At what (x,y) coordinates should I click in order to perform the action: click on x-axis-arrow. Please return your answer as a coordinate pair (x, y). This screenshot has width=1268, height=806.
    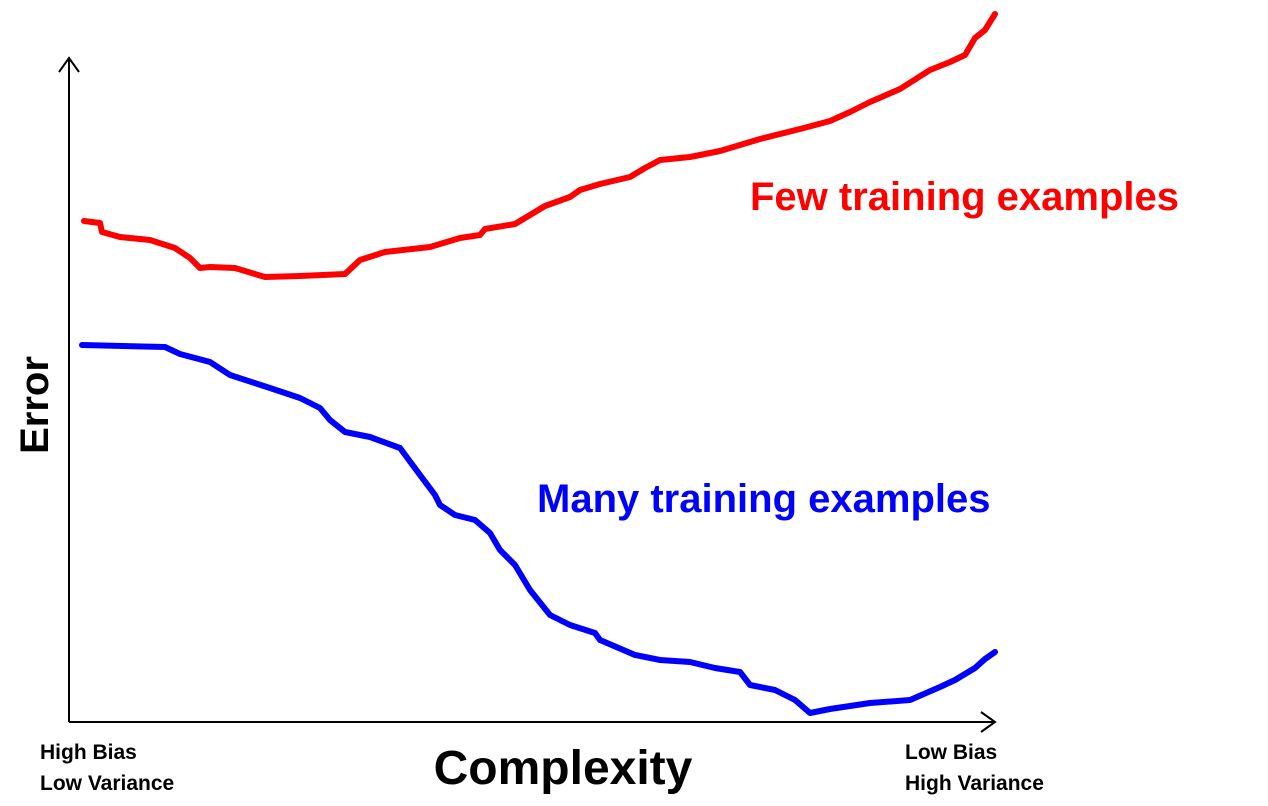
    Looking at the image, I should click on (988, 722).